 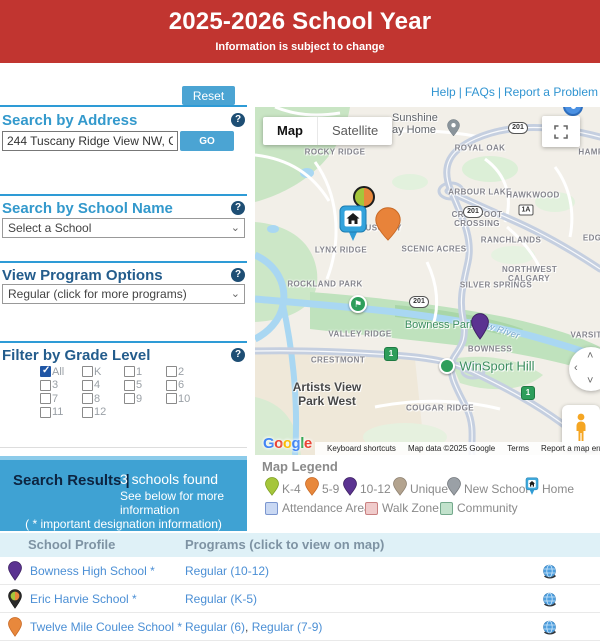 I want to click on map-label-ranchlands: RANCHLANDS, so click(x=511, y=240).